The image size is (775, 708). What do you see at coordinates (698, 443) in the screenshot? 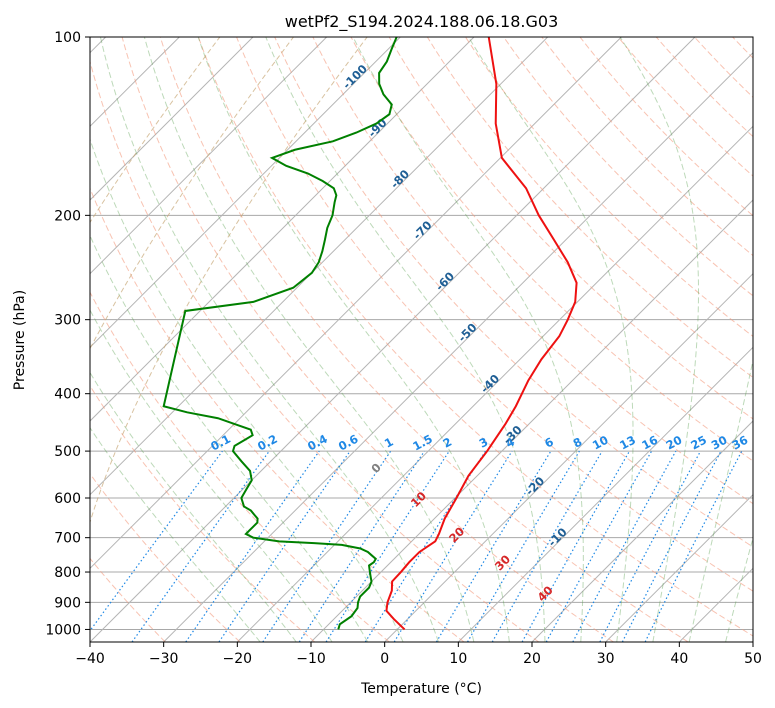
I see `mixing-ratio-label: 25` at bounding box center [698, 443].